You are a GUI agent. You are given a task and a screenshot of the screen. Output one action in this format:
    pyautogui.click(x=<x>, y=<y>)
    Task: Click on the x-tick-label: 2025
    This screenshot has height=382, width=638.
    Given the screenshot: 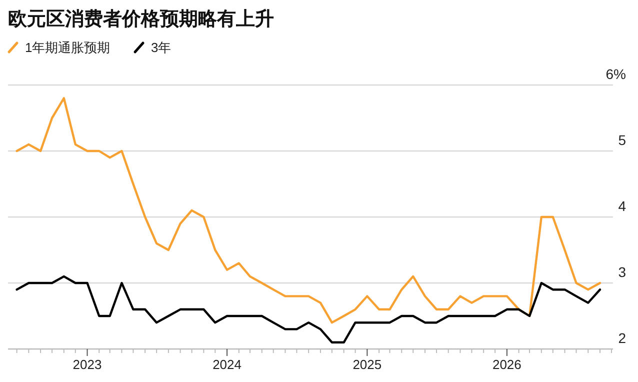 What is the action you would take?
    pyautogui.click(x=367, y=364)
    